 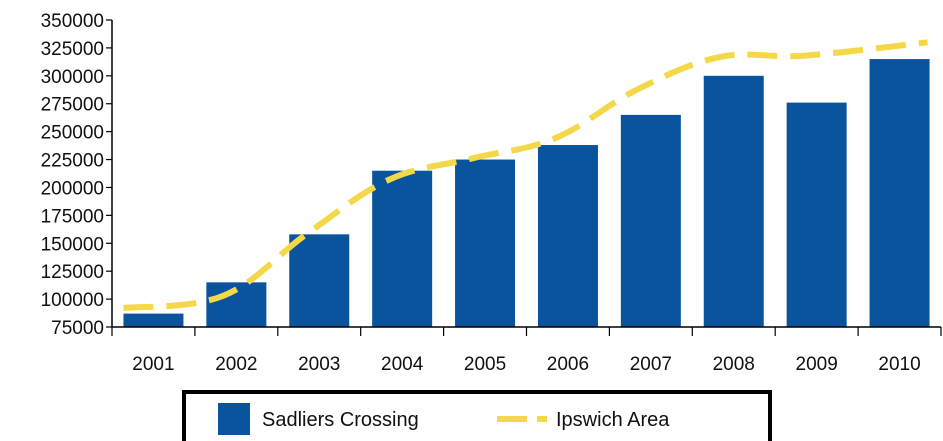 I want to click on x-tick-label: 2009, so click(x=817, y=364).